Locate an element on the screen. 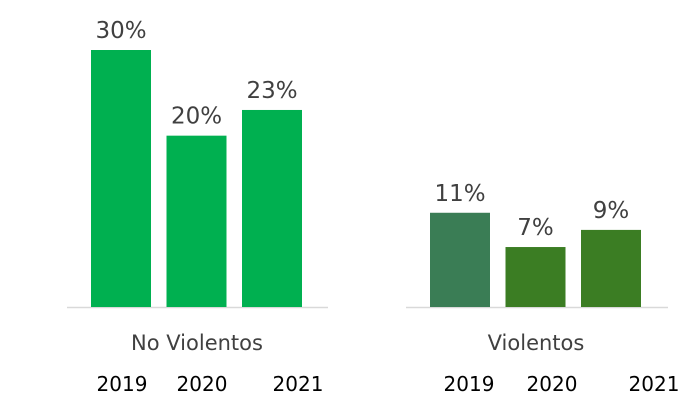 The width and height of the screenshot is (679, 396). data-label-2-2019: 11% is located at coordinates (459, 194).